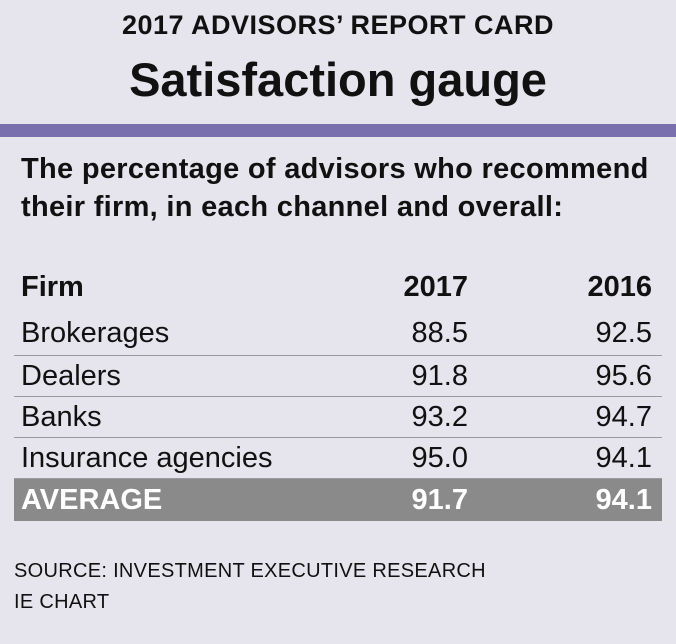 The height and width of the screenshot is (644, 676). I want to click on cell-average-2017: 91.7, so click(378, 499).